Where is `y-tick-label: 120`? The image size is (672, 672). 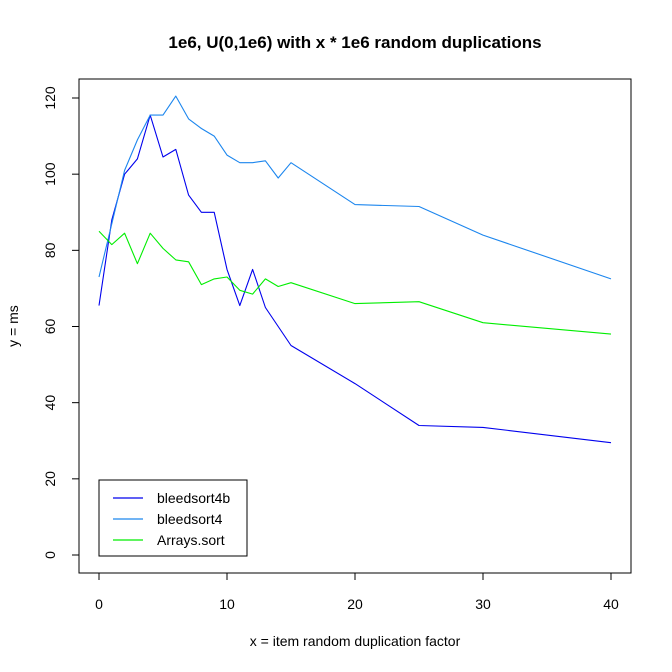
y-tick-label: 120 is located at coordinates (50, 98).